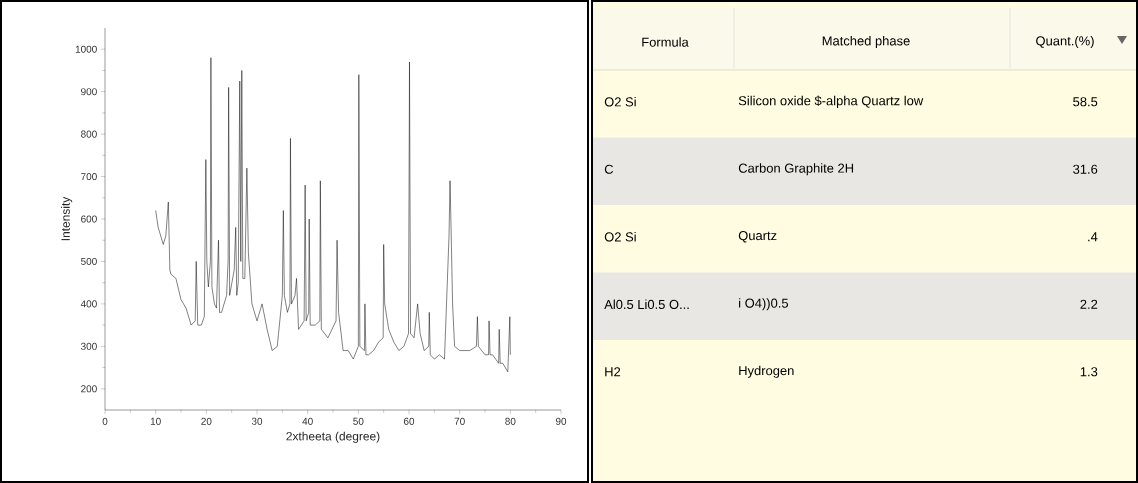  Describe the element at coordinates (89, 261) in the screenshot. I see `y-tick-label: 500` at that location.